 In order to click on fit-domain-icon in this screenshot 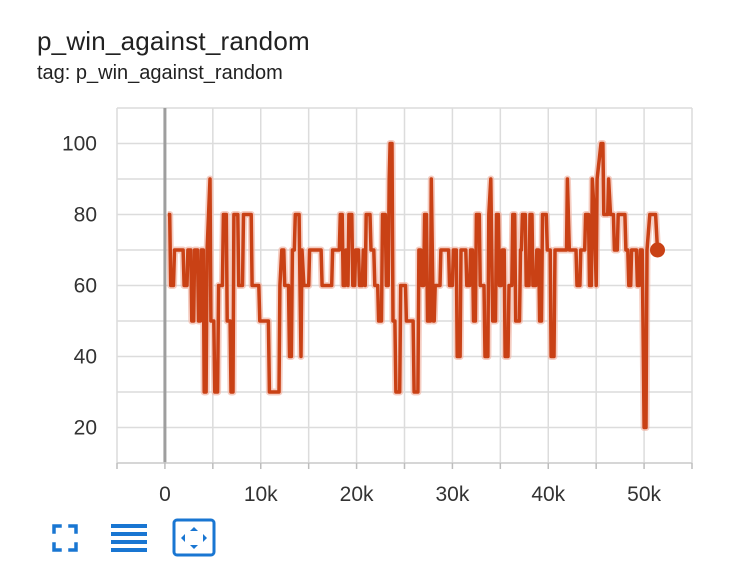, I will do `click(194, 537)`.